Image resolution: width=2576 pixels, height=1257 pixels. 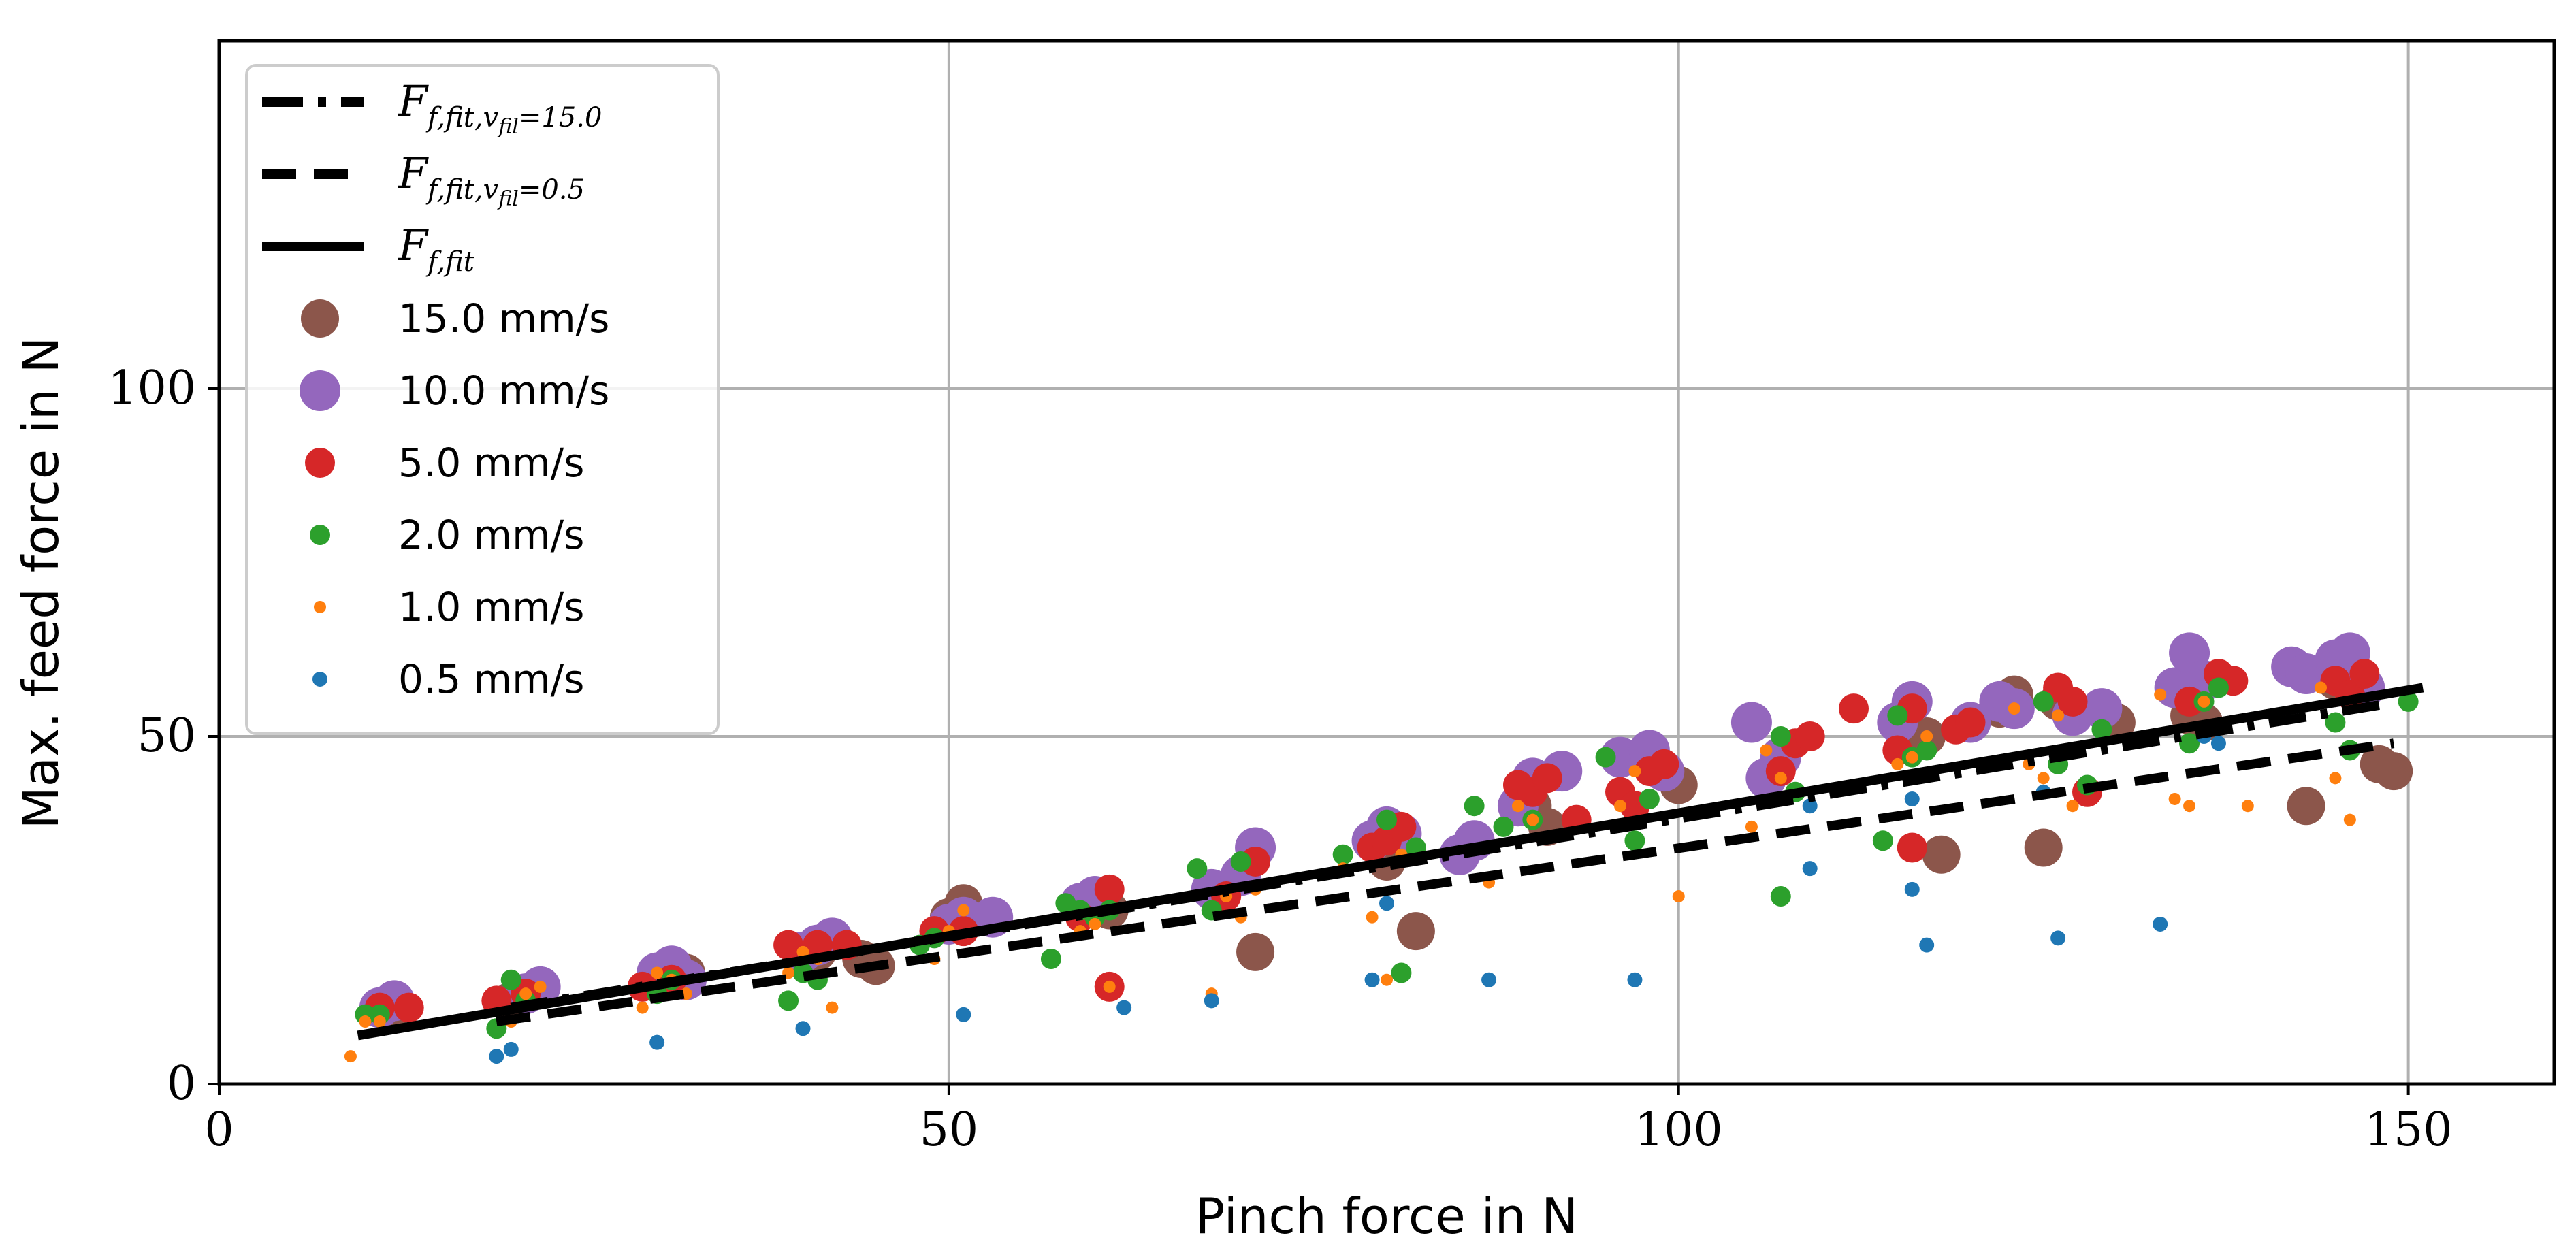 What do you see at coordinates (492, 179) in the screenshot?
I see `legend-label: Ff,fit,vfil=0.5` at bounding box center [492, 179].